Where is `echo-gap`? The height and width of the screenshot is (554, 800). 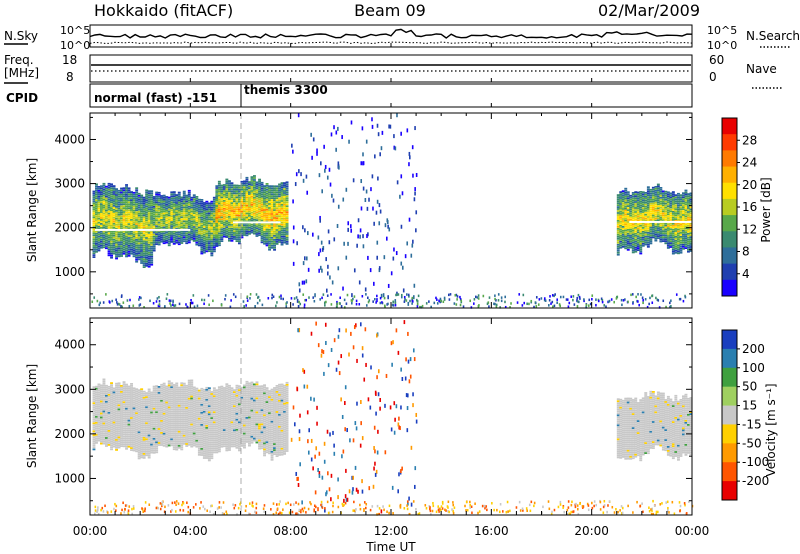 echo-gap is located at coordinates (256, 222).